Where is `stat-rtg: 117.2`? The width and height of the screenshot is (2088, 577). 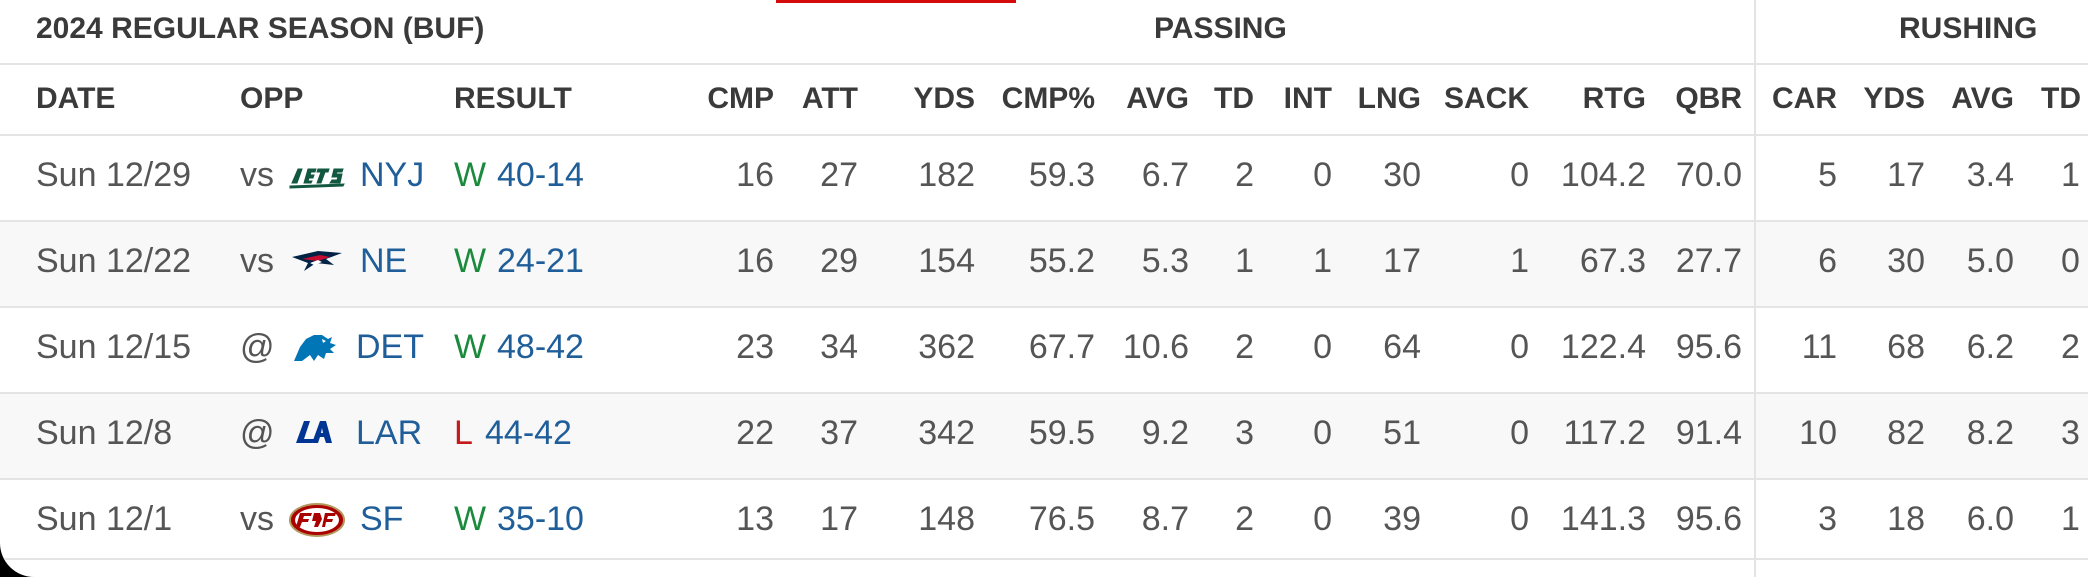
stat-rtg: 117.2 is located at coordinates (1604, 433).